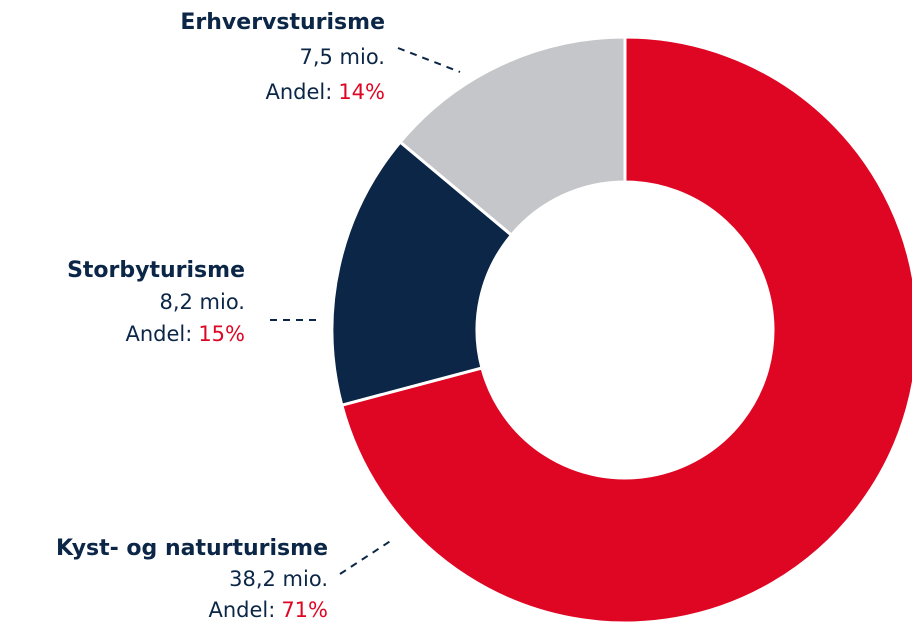  What do you see at coordinates (304, 610) in the screenshot?
I see `share-value: 71%` at bounding box center [304, 610].